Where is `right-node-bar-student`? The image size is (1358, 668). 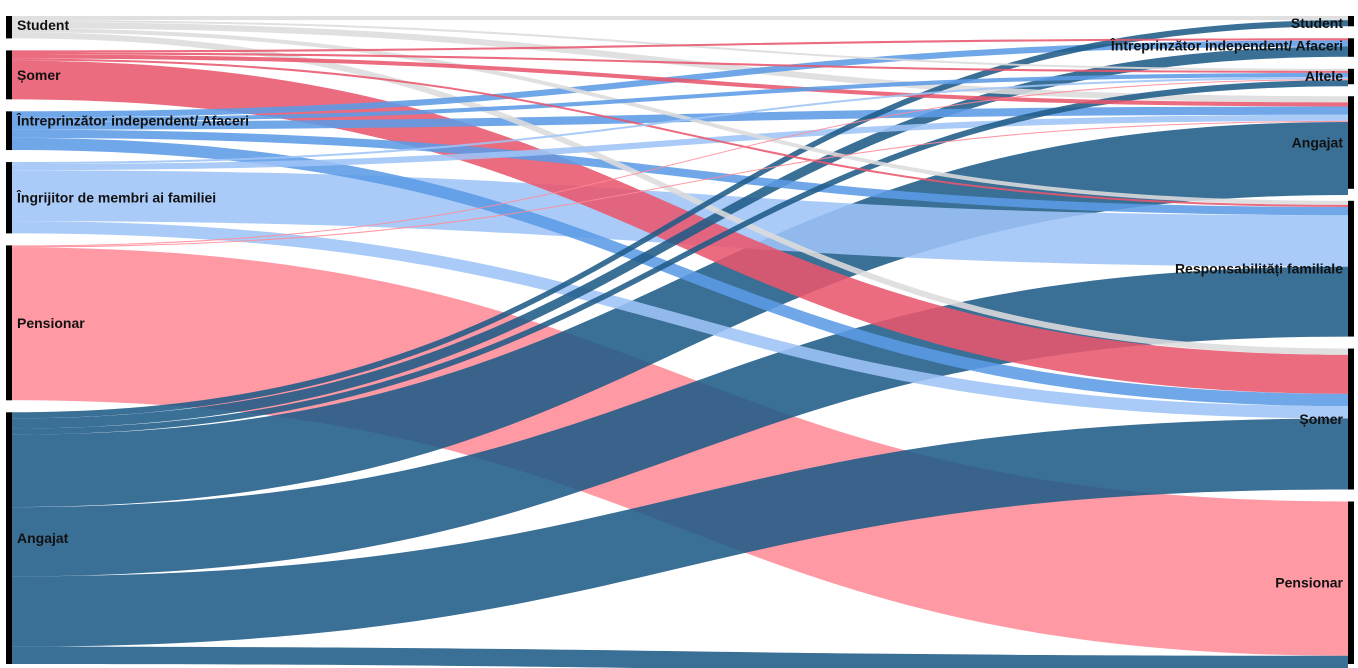 right-node-bar-student is located at coordinates (1351, 21).